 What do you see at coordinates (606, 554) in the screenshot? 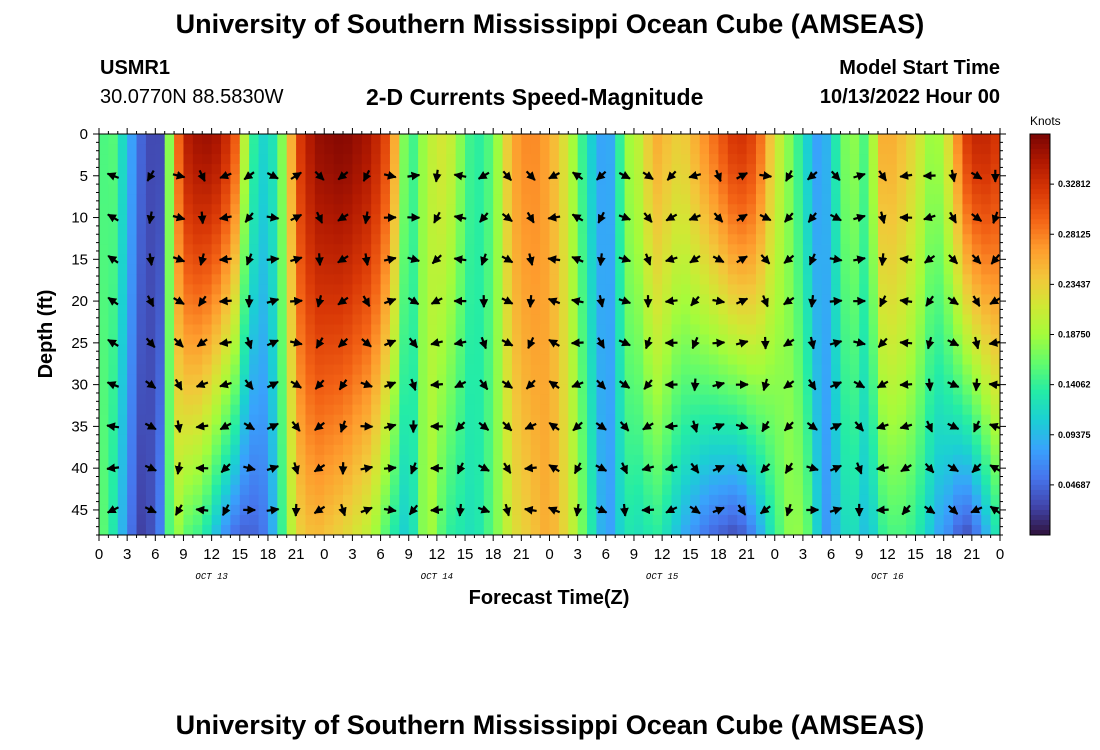
I see `x-tick-label: 6` at bounding box center [606, 554].